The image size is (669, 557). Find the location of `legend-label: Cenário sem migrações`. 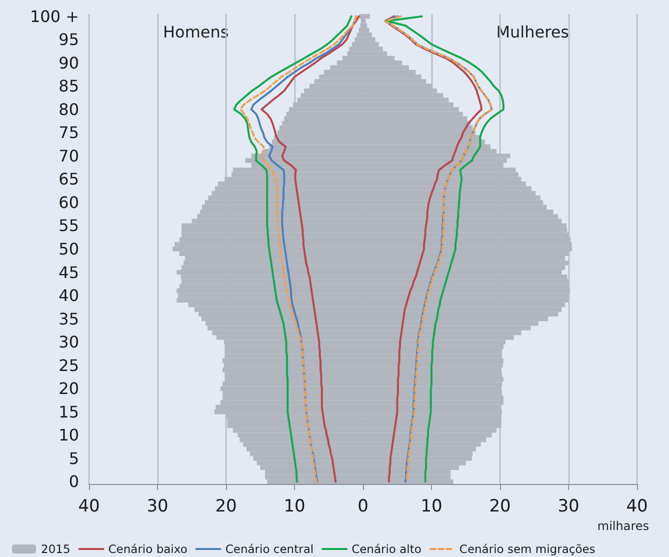

legend-label: Cenário sem migrações is located at coordinates (527, 549).